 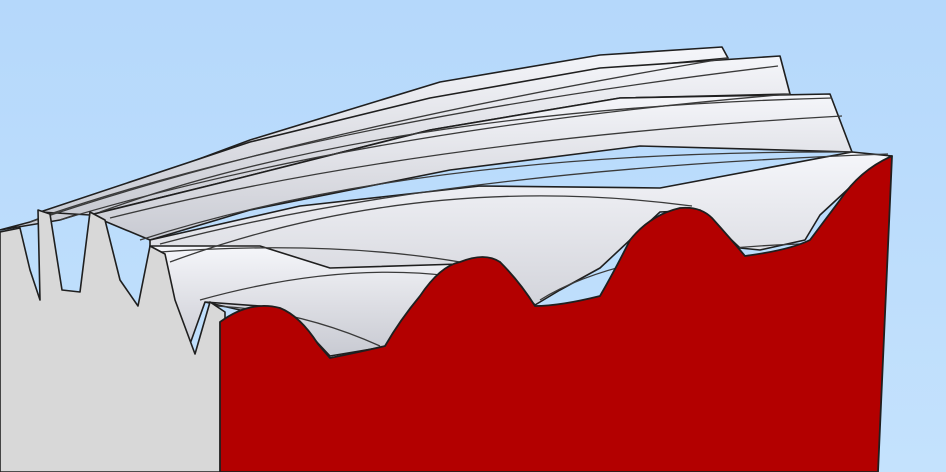 What do you see at coordinates (113, 340) in the screenshot?
I see `gear-body-profile` at bounding box center [113, 340].